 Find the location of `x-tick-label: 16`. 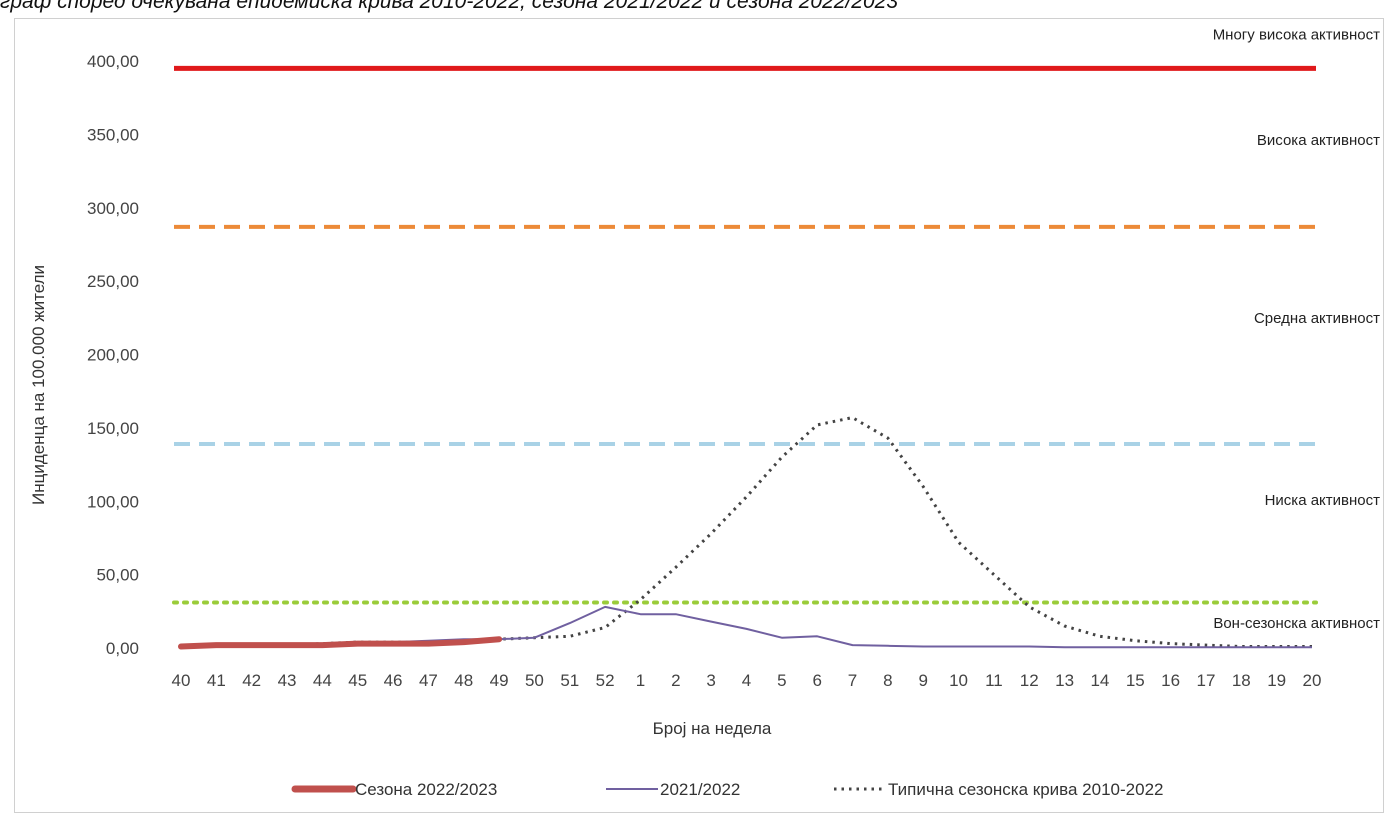

x-tick-label: 16 is located at coordinates (1170, 680).